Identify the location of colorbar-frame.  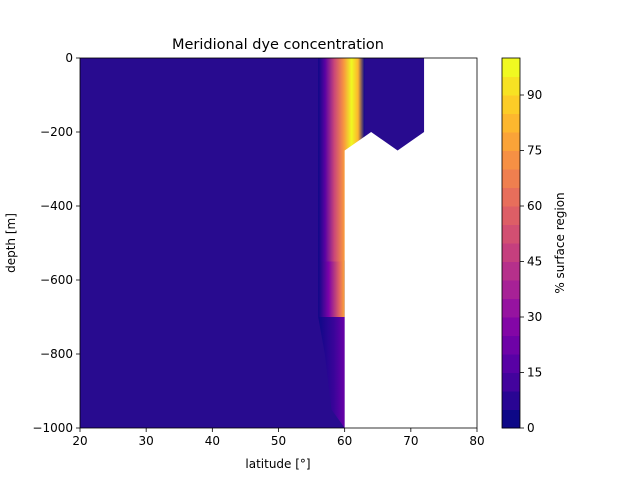
(511, 243).